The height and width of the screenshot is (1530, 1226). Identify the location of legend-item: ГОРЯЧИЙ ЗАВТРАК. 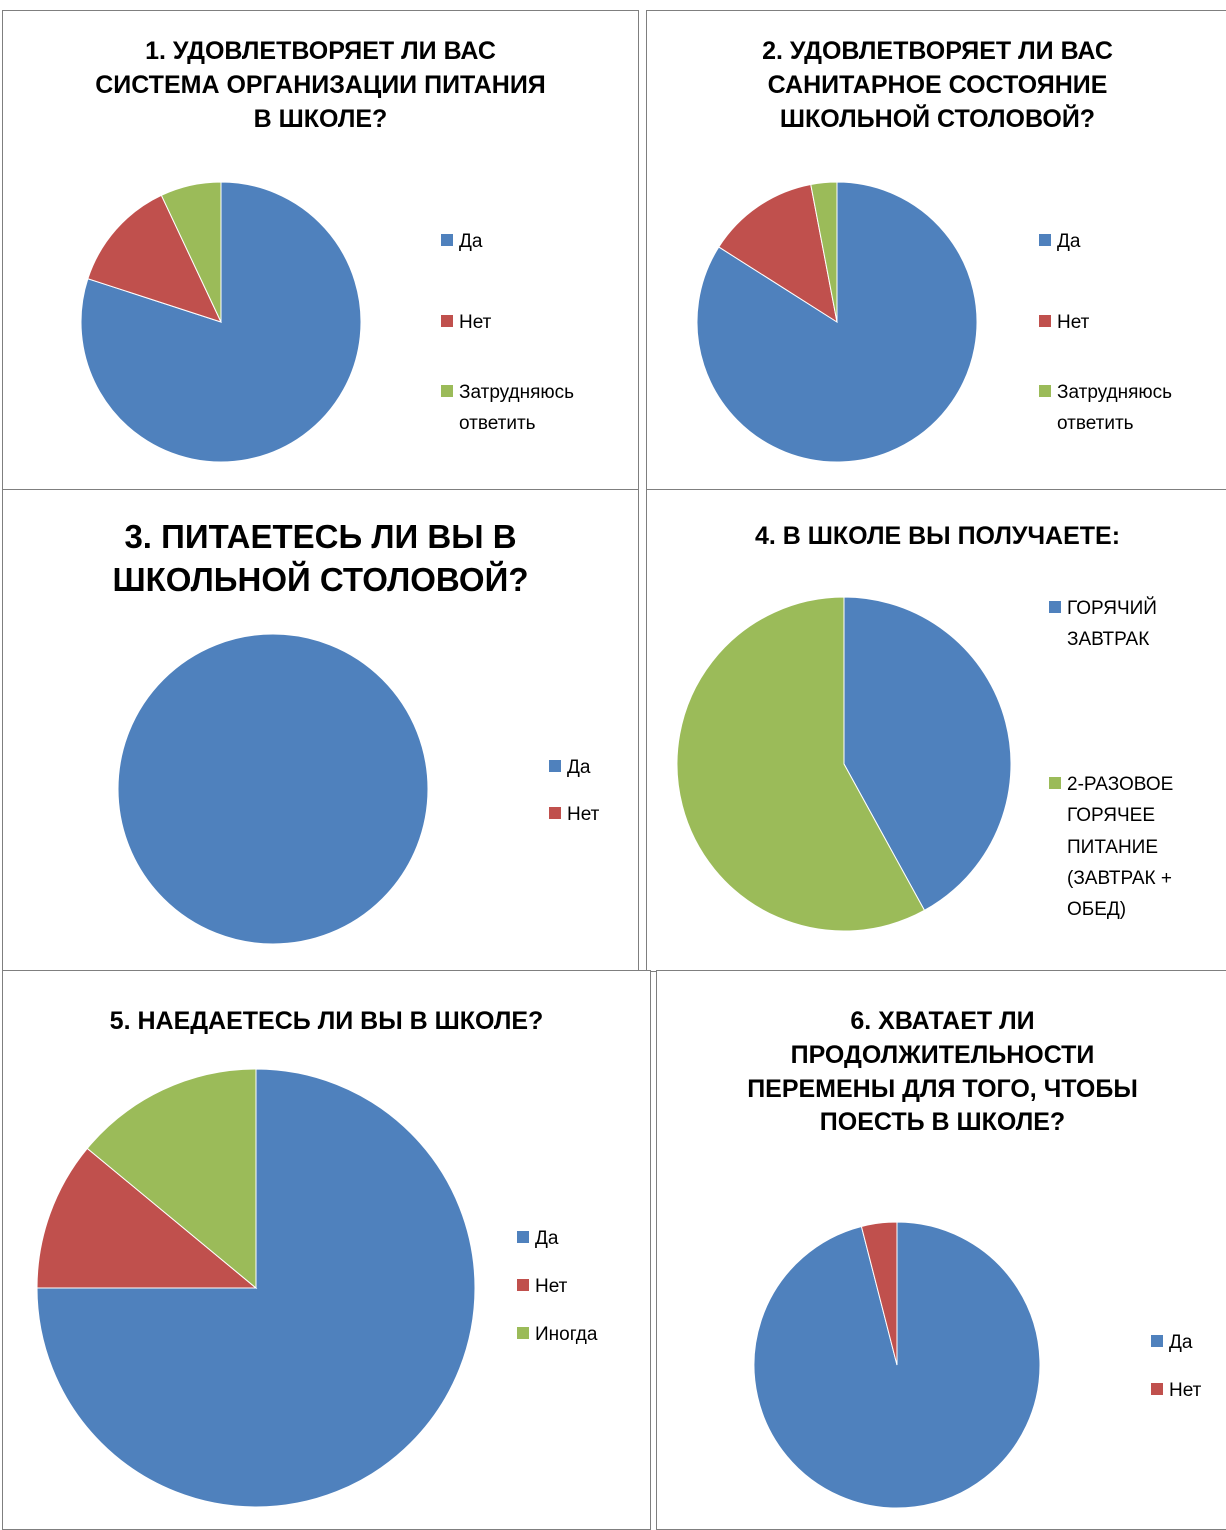
(1103, 624).